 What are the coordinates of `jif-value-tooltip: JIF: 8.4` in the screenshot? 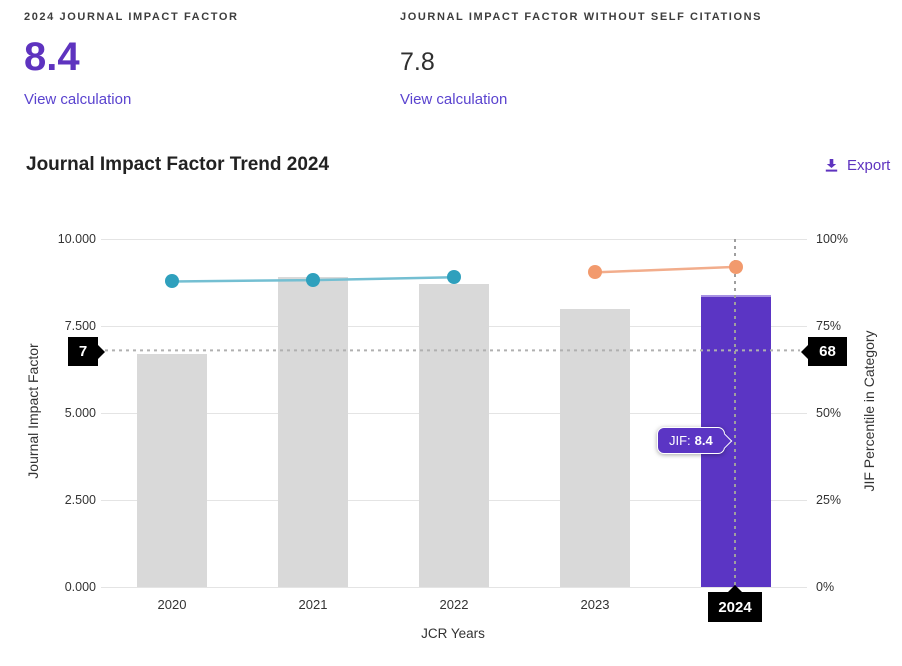 It's located at (695, 440).